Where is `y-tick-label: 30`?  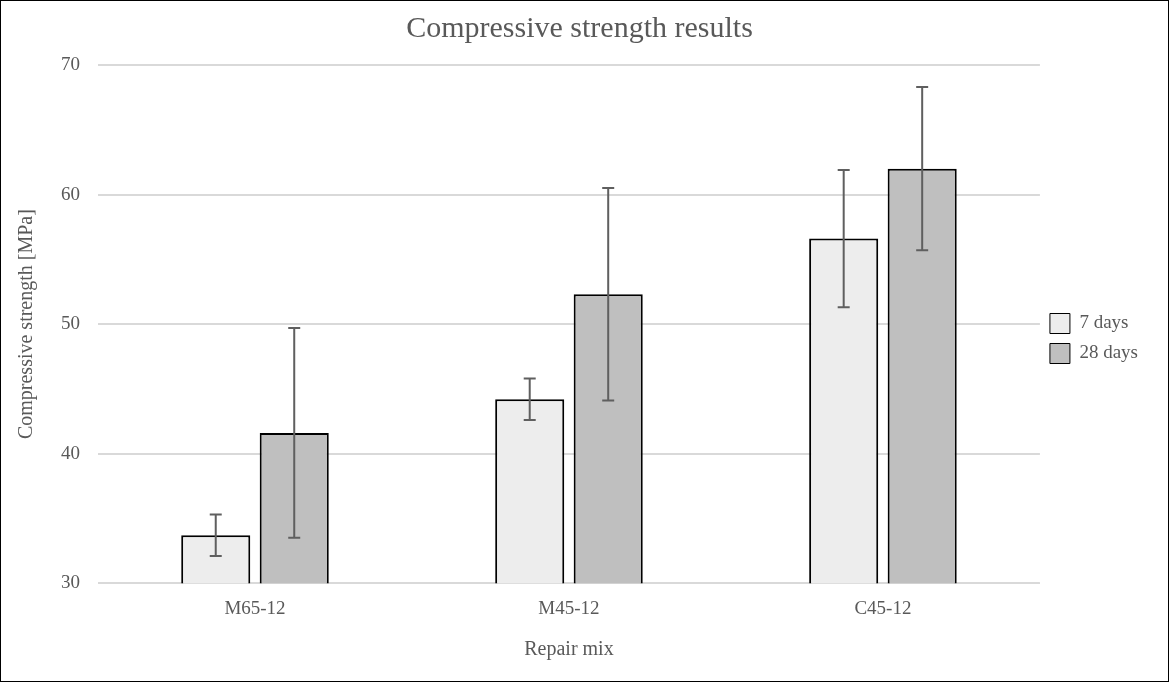
y-tick-label: 30 is located at coordinates (70, 582).